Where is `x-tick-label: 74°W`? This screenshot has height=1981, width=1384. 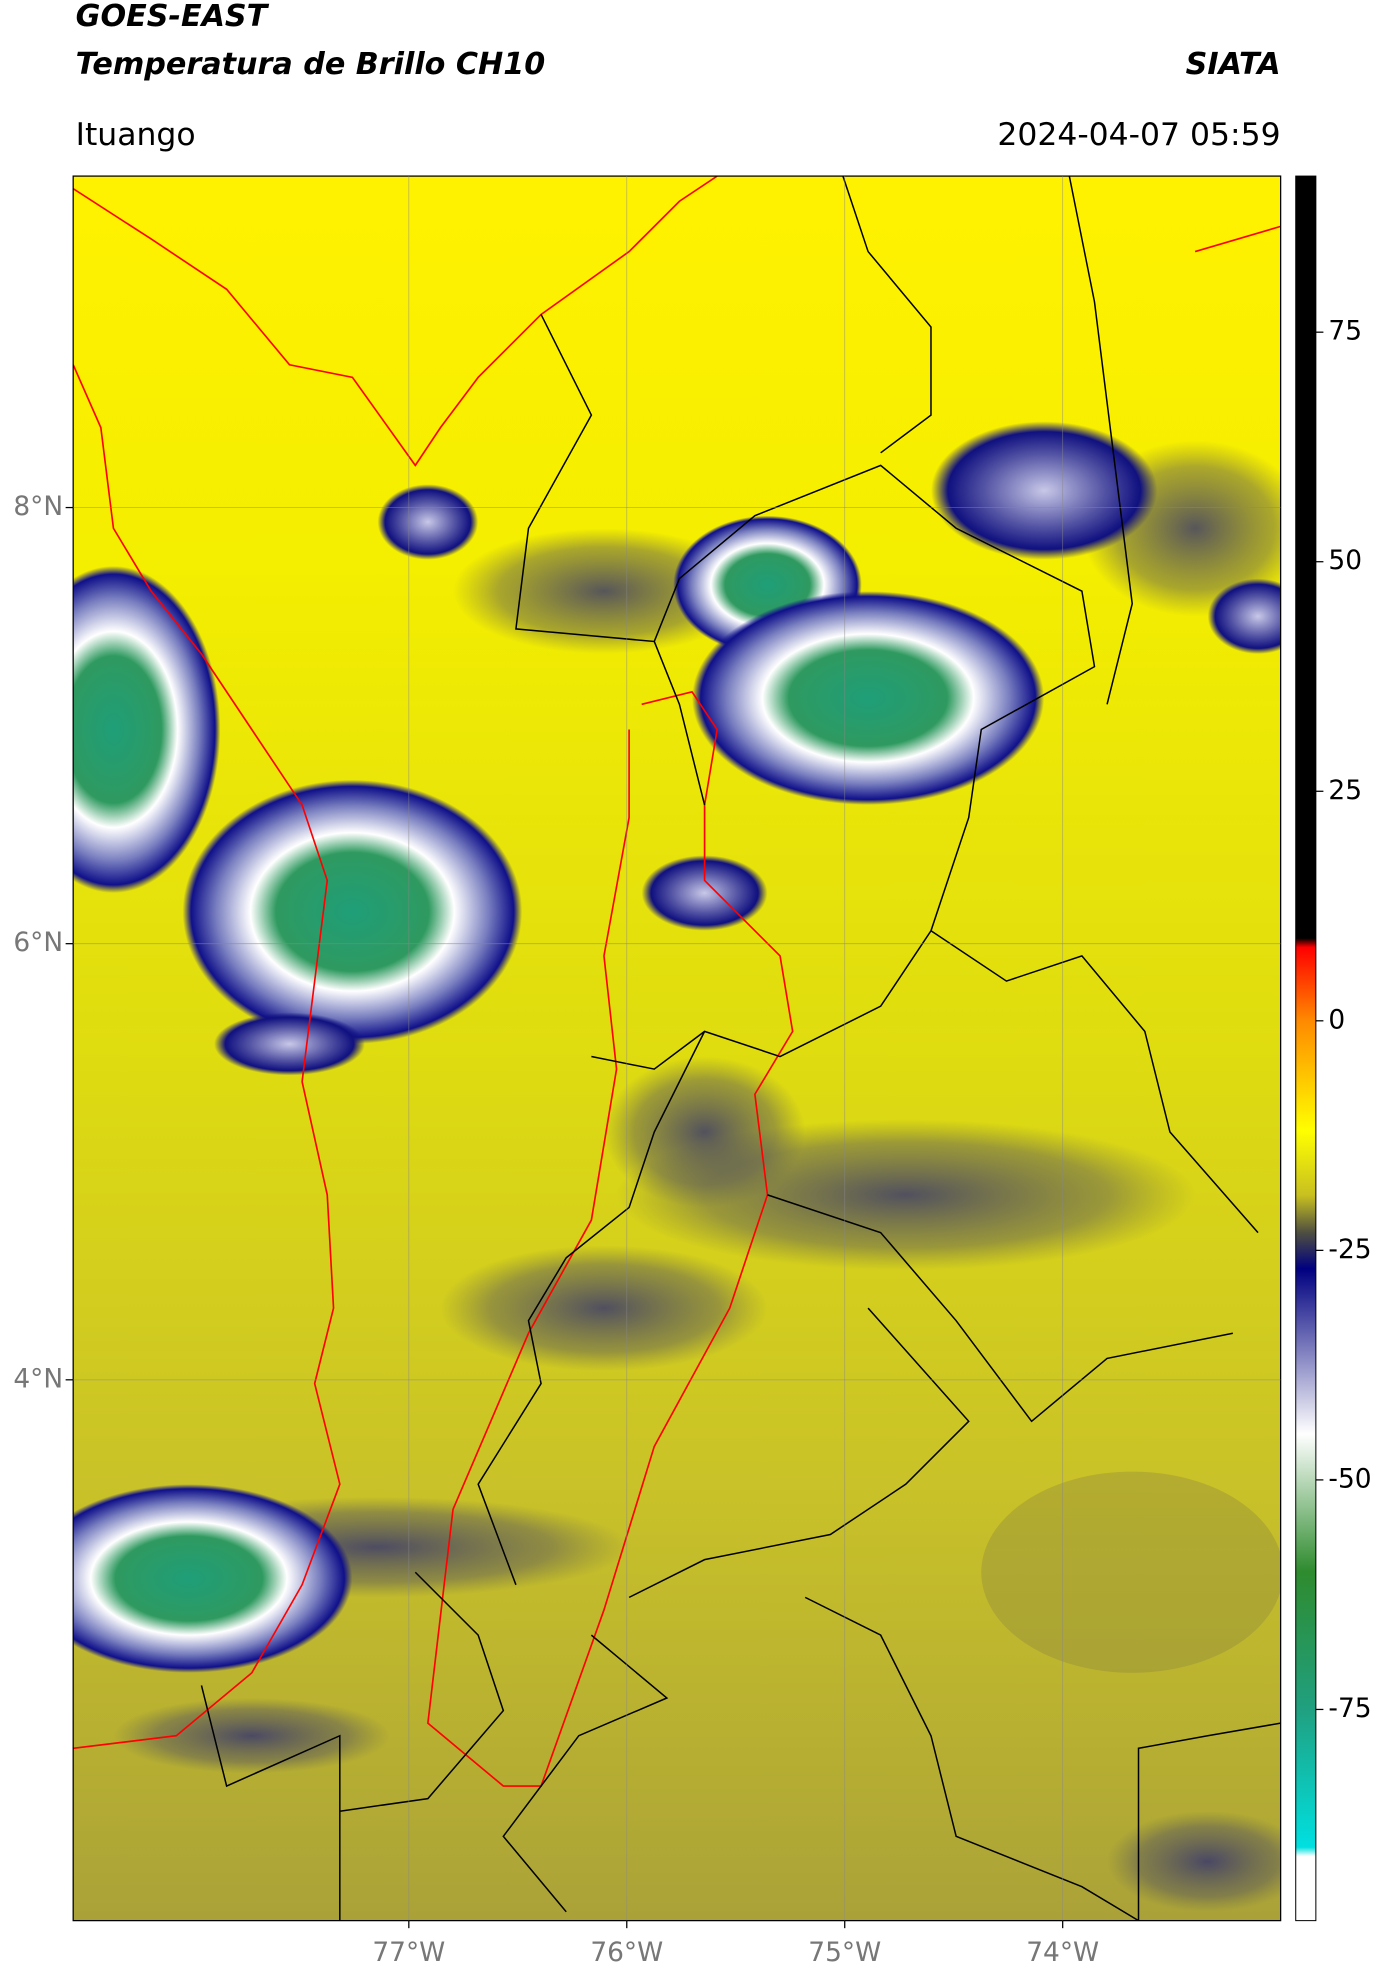 x-tick-label: 74°W is located at coordinates (1062, 1952).